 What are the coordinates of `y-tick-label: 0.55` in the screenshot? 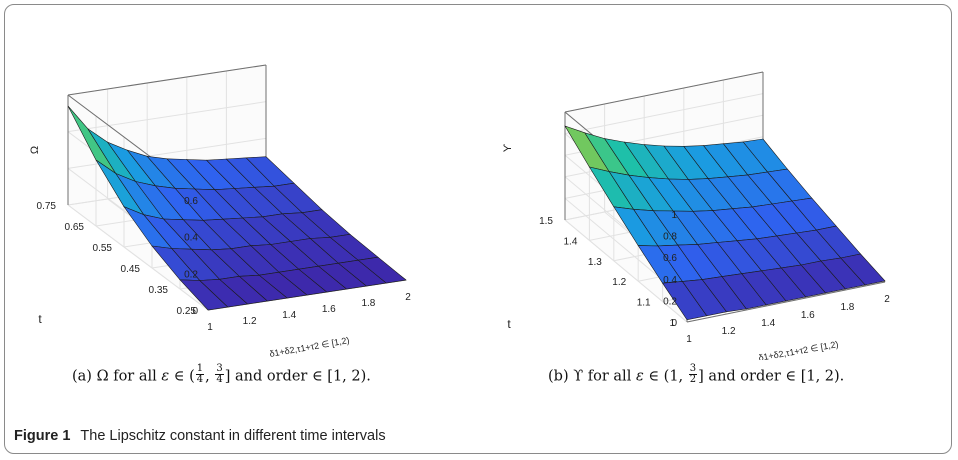 It's located at (103, 248).